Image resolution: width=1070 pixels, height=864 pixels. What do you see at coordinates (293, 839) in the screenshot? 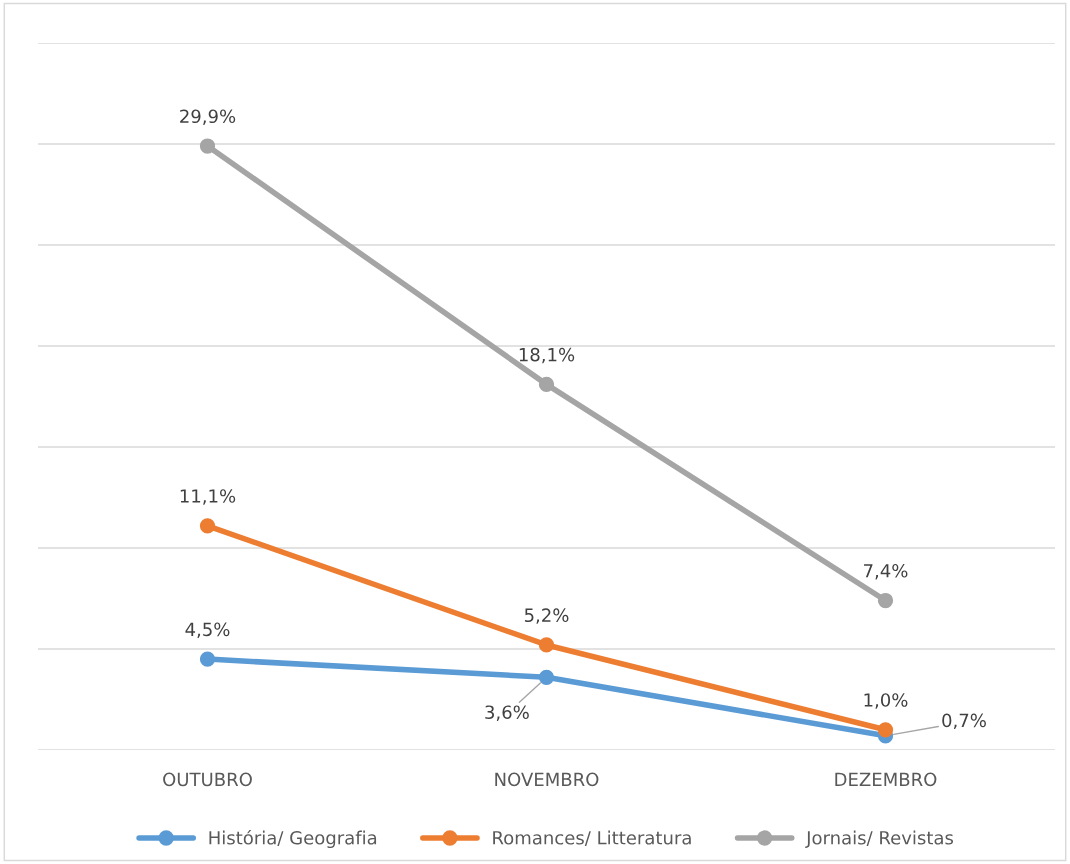
I see `legend-label: História/ Geografia` at bounding box center [293, 839].